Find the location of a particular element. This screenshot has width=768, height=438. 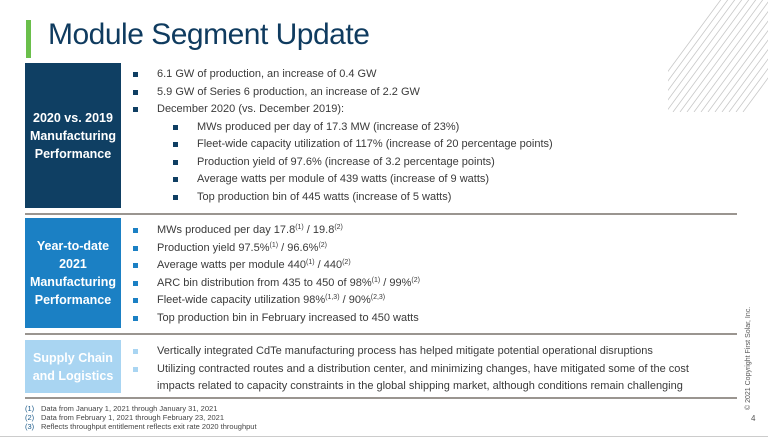

bullet-text: / 440 is located at coordinates (328, 265).